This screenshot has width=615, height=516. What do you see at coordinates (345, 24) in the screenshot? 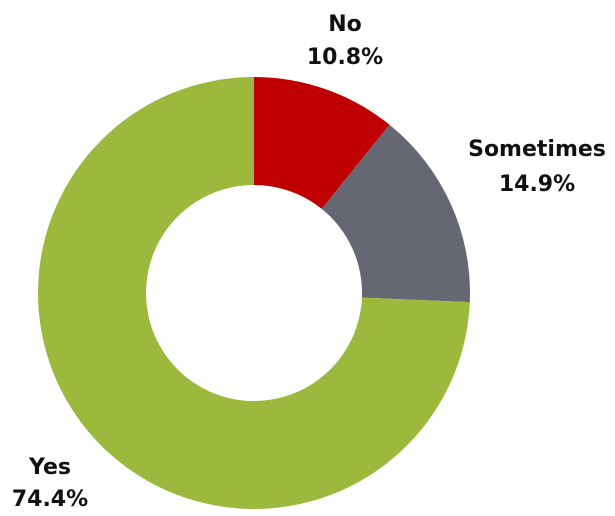
I see `slice-label: No` at bounding box center [345, 24].